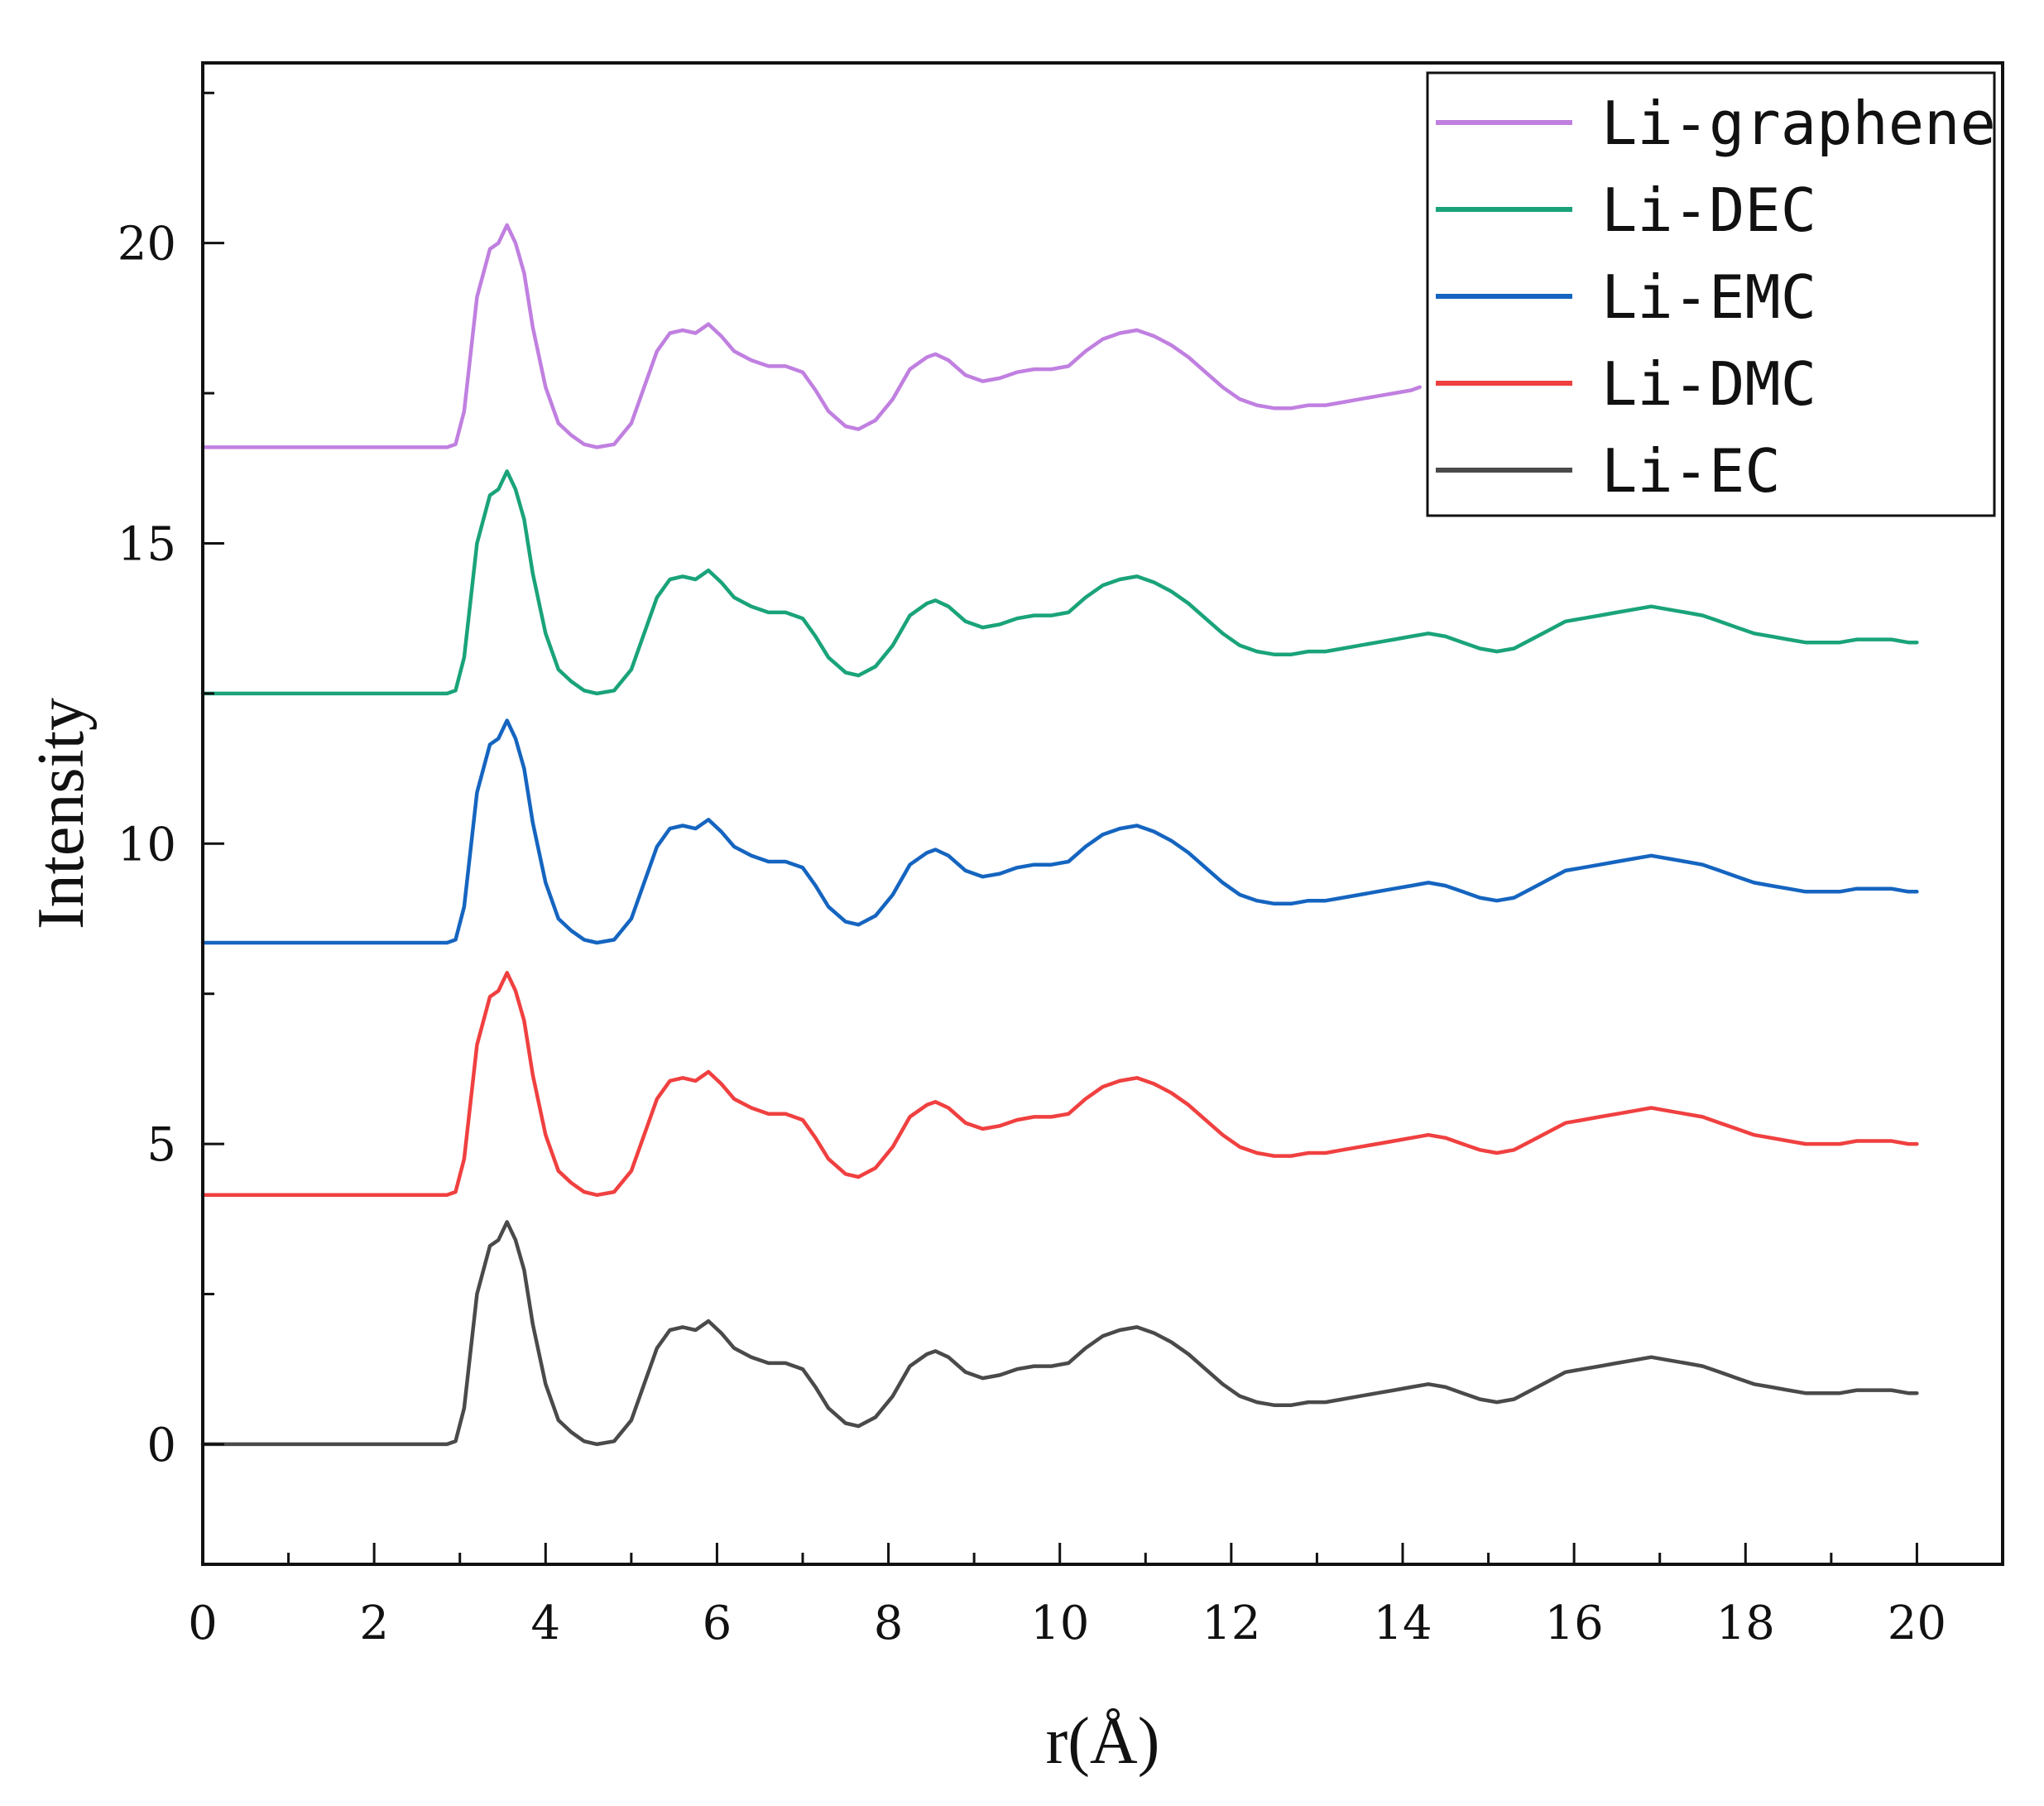 The height and width of the screenshot is (1806, 2044). What do you see at coordinates (161, 1445) in the screenshot?
I see `y-tick-label: 0` at bounding box center [161, 1445].